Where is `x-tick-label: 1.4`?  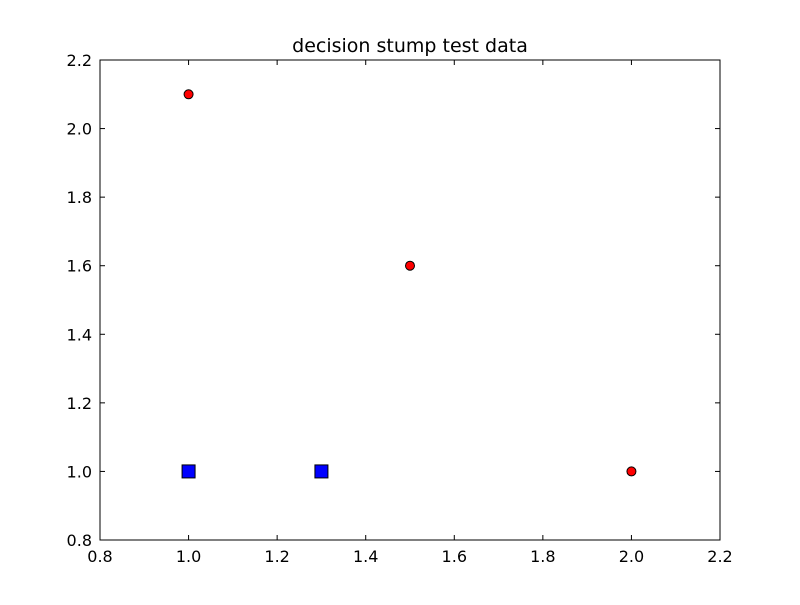 x-tick-label: 1.4 is located at coordinates (365, 556).